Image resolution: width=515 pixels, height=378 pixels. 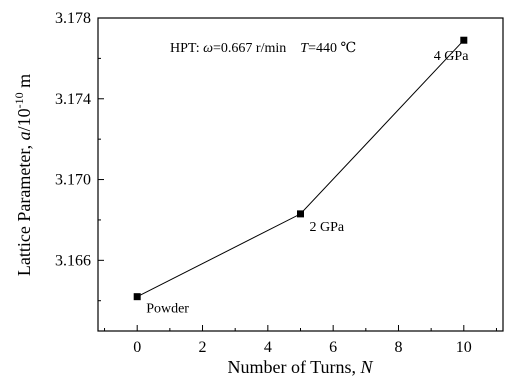 I want to click on x-tick-label: 6, so click(x=333, y=347).